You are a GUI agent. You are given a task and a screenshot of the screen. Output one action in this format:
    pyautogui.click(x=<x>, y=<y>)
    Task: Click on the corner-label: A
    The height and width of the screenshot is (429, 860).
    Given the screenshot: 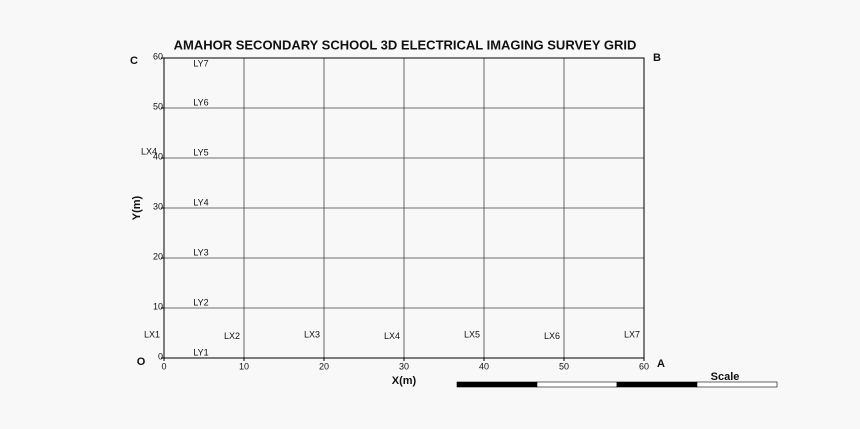 What is the action you would take?
    pyautogui.click(x=661, y=364)
    